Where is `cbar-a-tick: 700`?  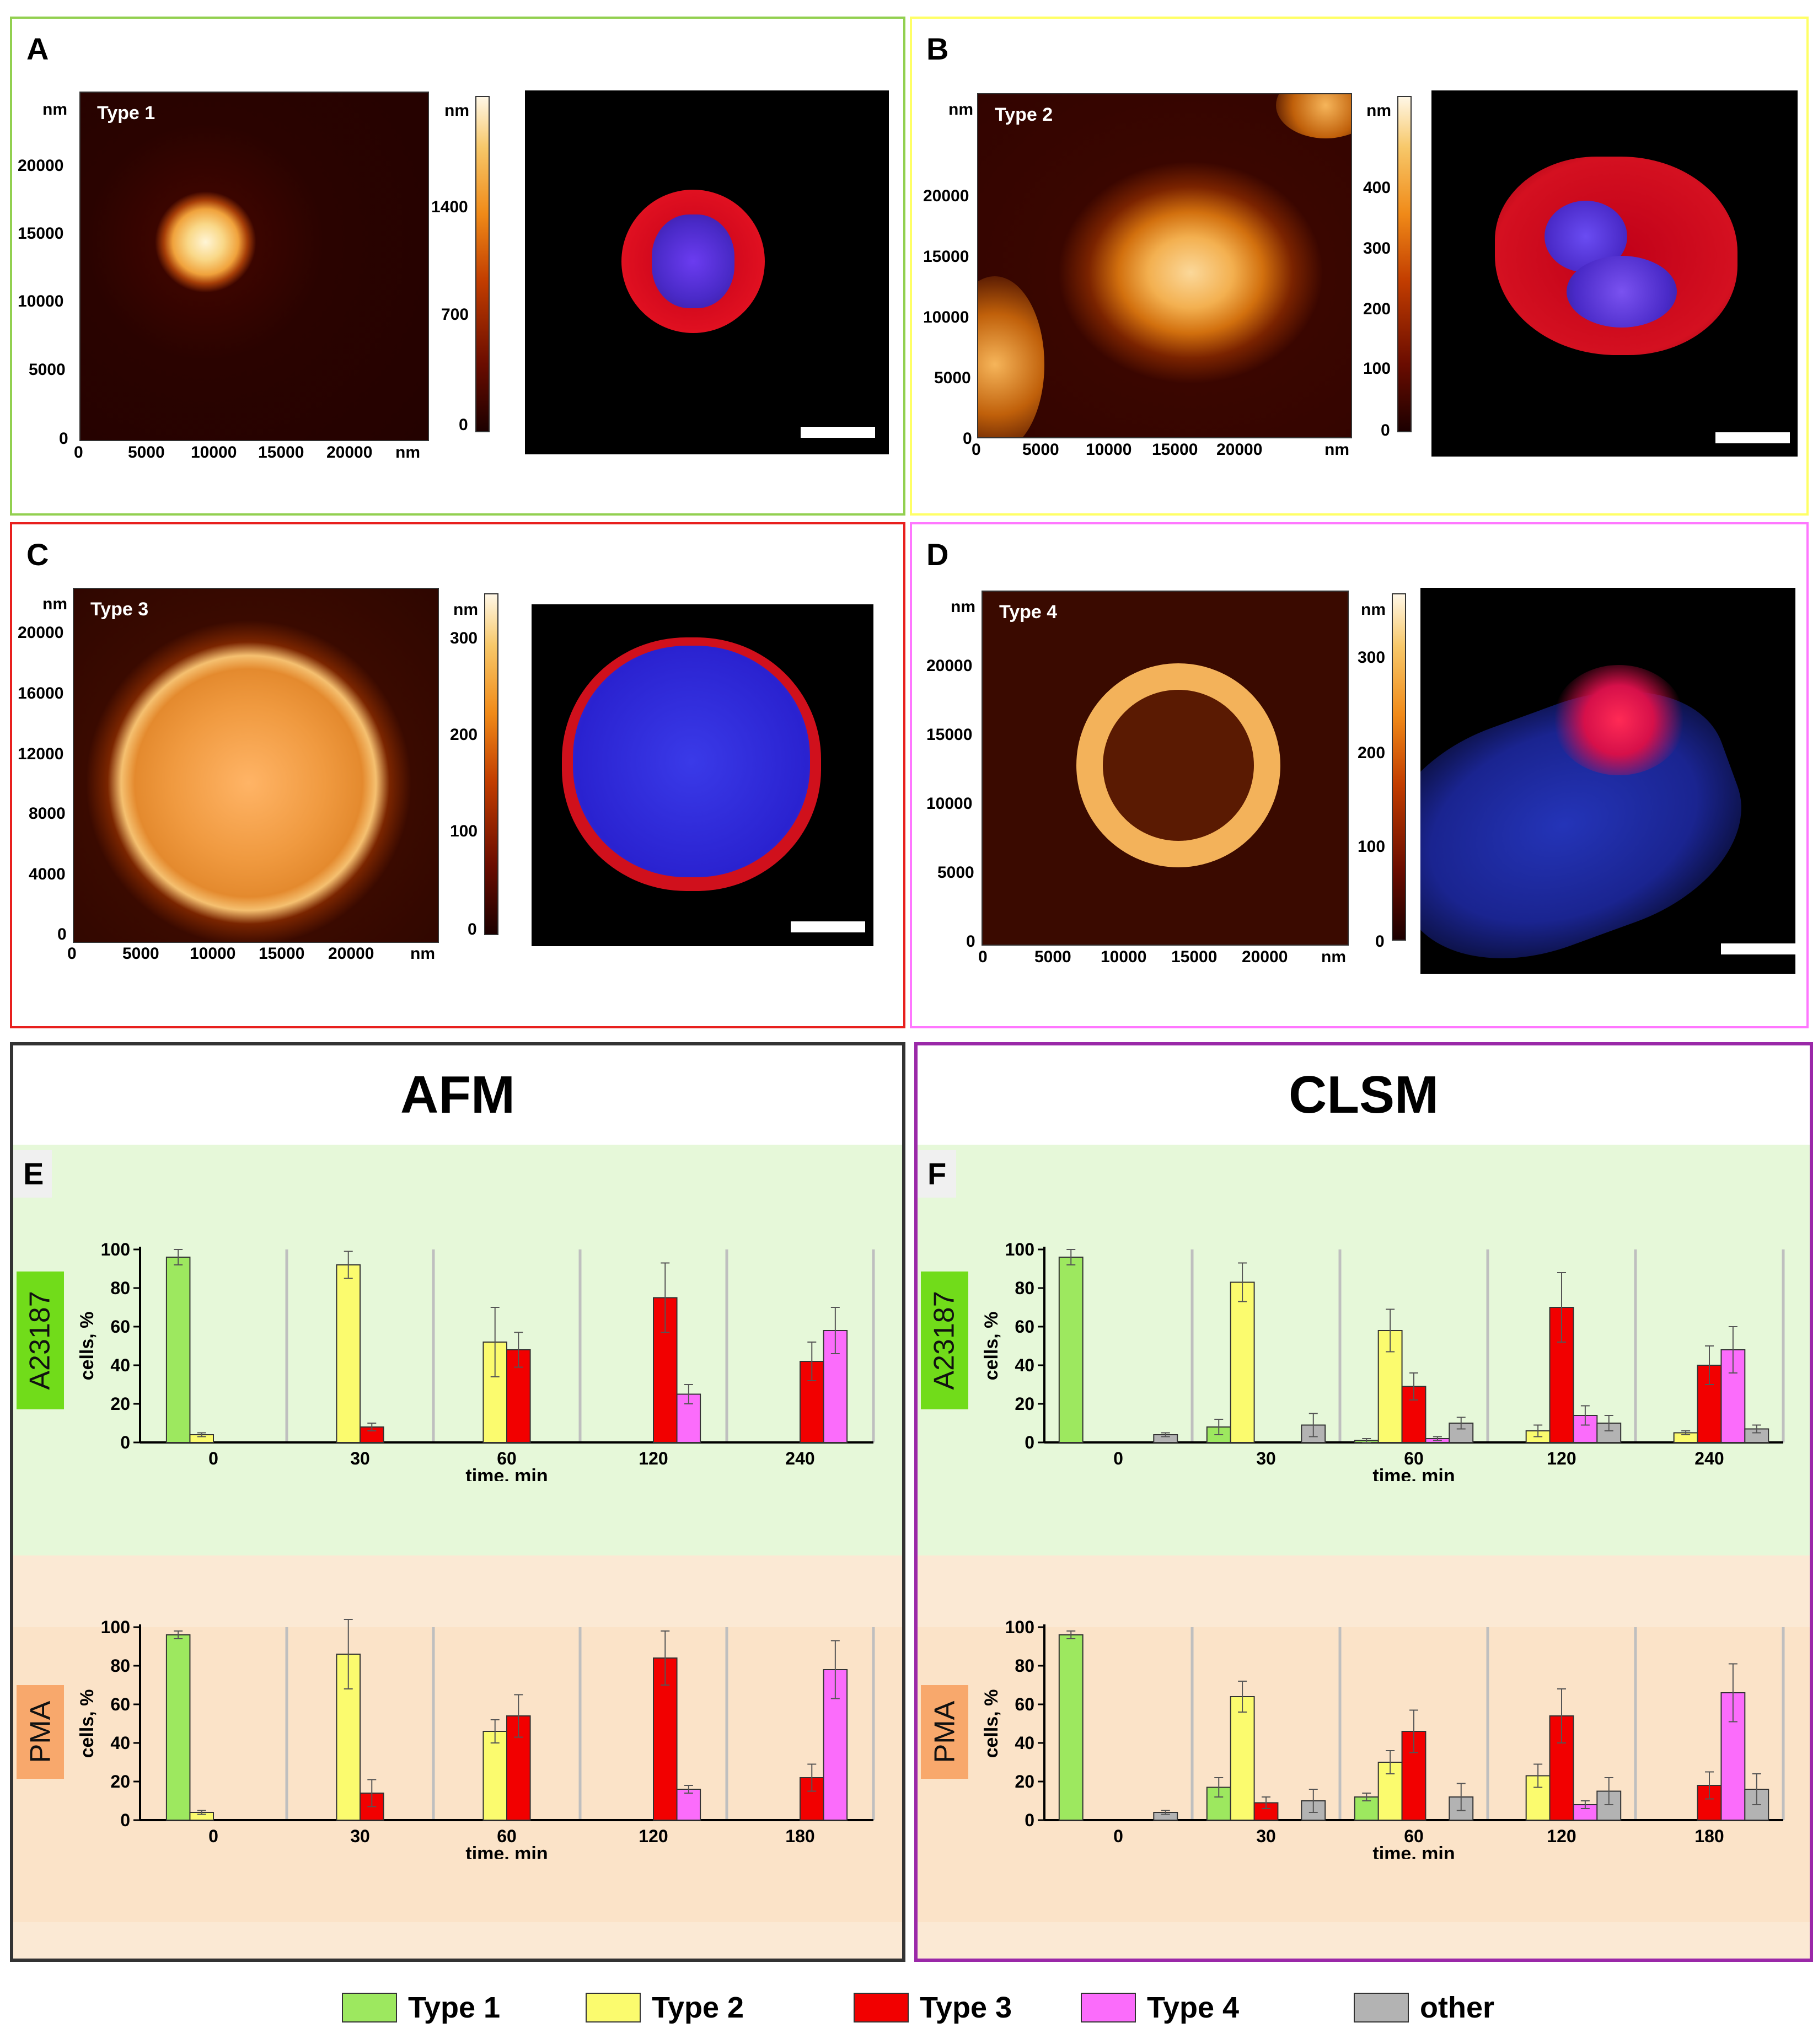 cbar-a-tick: 700 is located at coordinates (455, 314).